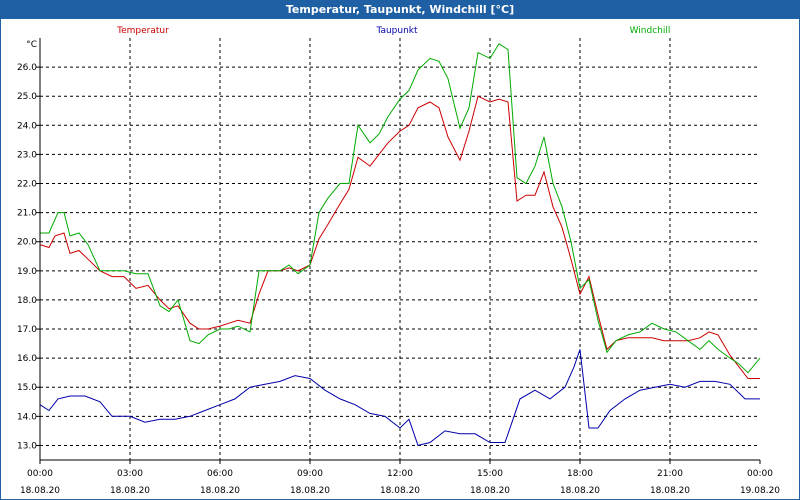 Image resolution: width=800 pixels, height=500 pixels. What do you see at coordinates (27, 388) in the screenshot?
I see `y-tick-label: 15.0` at bounding box center [27, 388].